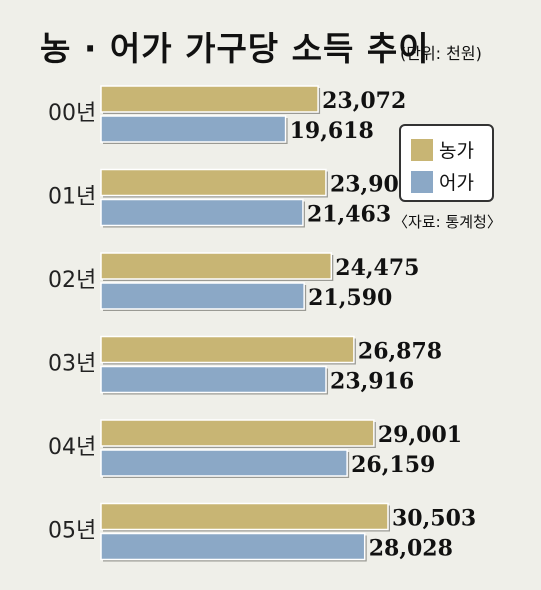 This screenshot has width=541, height=590. I want to click on value-label-fish: 23,916, so click(372, 382).